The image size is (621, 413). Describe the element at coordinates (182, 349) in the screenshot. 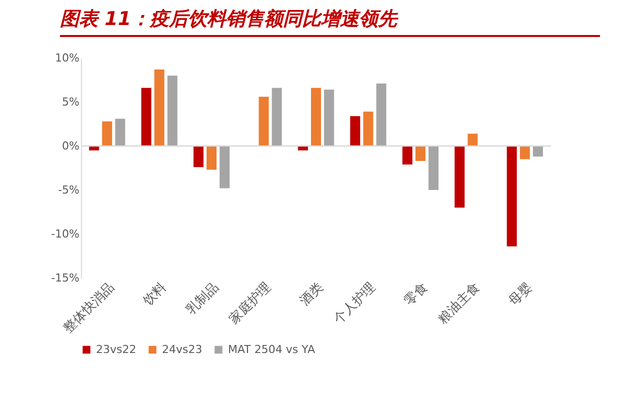

I see `legend-label: 24vs23` at that location.